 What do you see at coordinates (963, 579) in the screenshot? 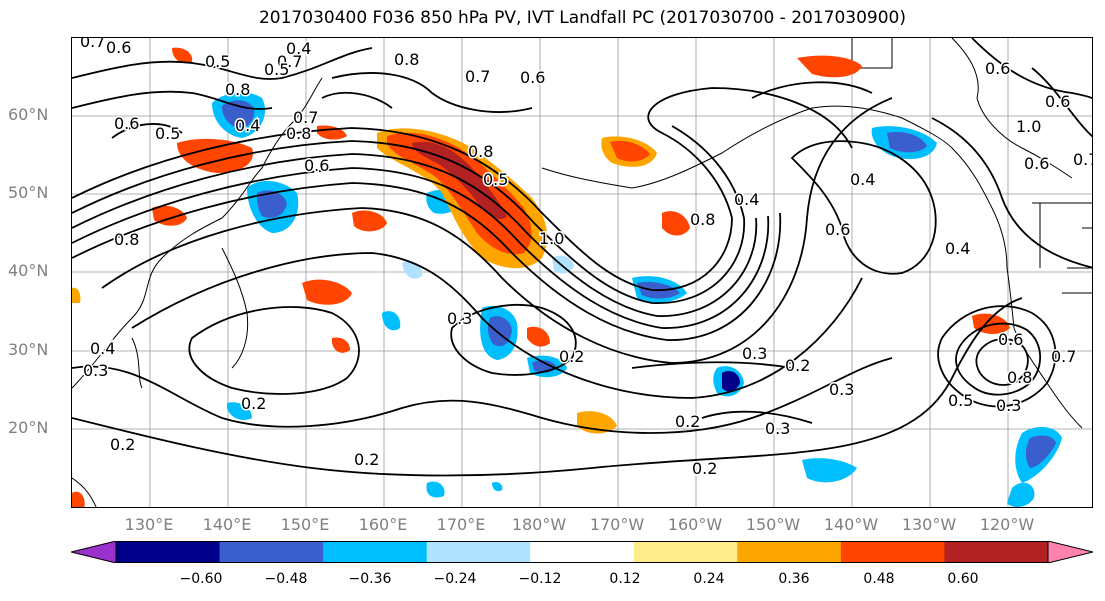
I see `colorbar-tick: 0.60` at bounding box center [963, 579].